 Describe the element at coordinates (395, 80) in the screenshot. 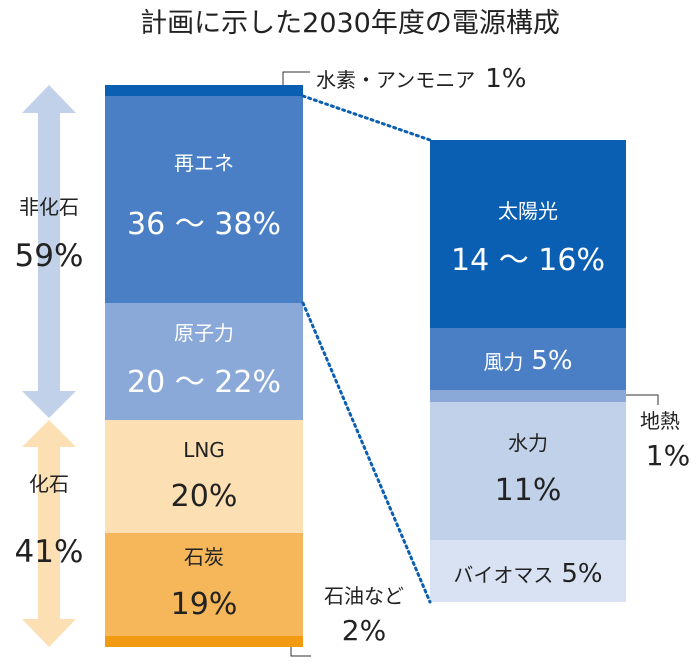

I see `label-hydrogen-ammonia-name: 水素・アンモニア` at that location.